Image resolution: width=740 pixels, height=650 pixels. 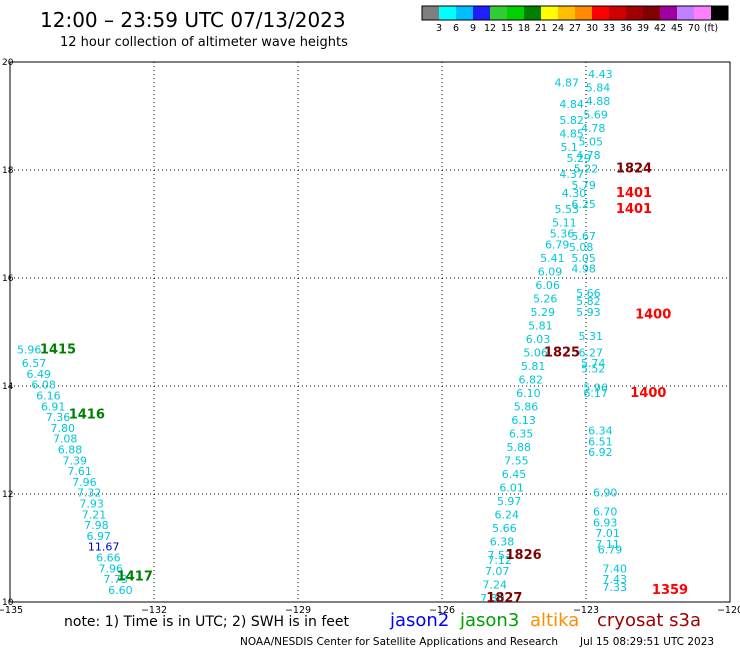 What do you see at coordinates (600, 452) in the screenshot?
I see `wave-height-point: 6.92` at bounding box center [600, 452].